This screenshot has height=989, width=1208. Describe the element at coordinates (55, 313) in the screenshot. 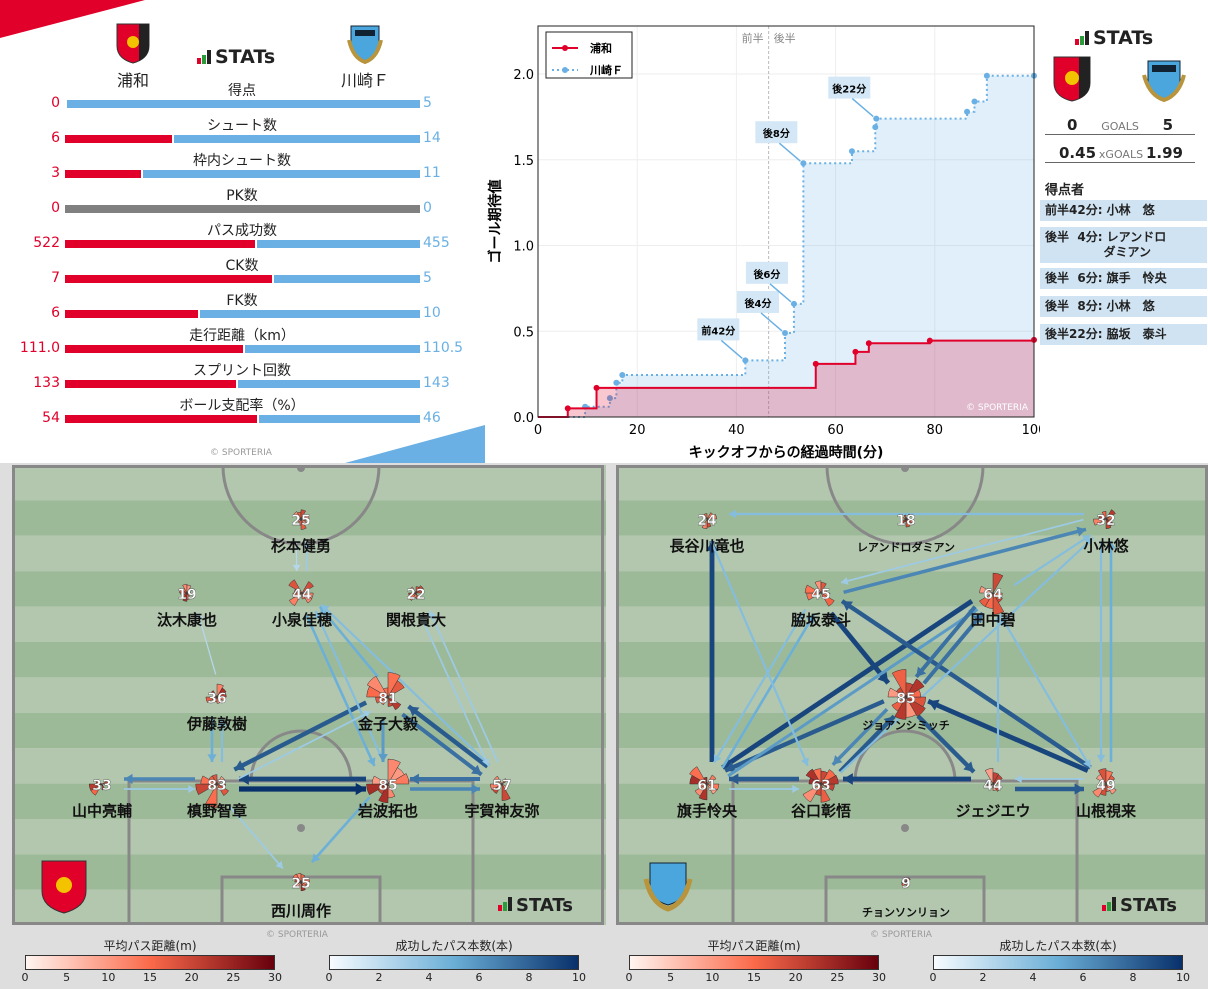

I see `home-stat-value: 6` at that location.